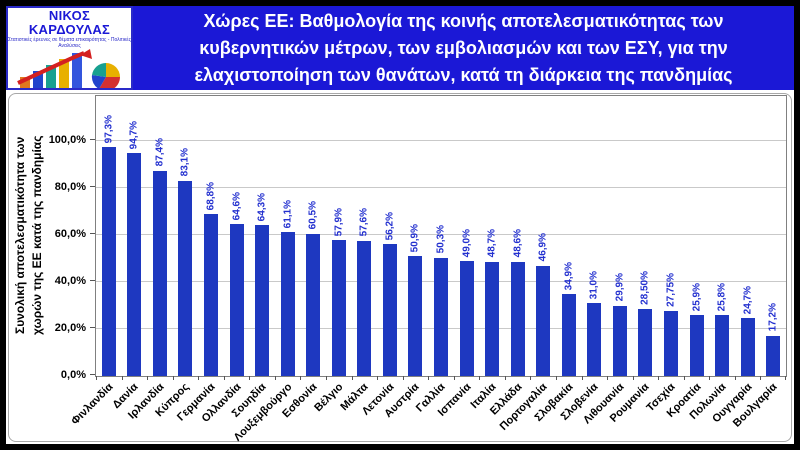 The height and width of the screenshot is (450, 800). I want to click on bar-column: 48,7% Ιταλία, so click(487, 253).